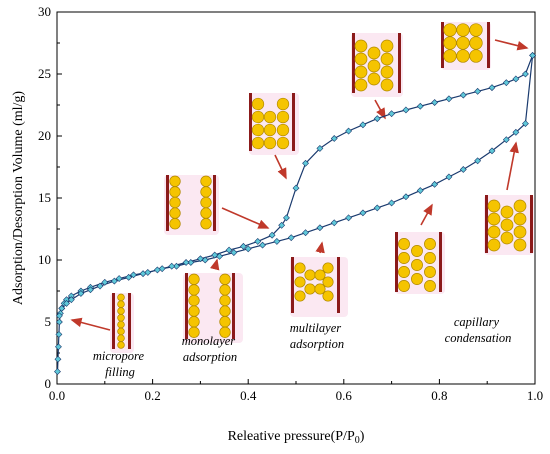 The width and height of the screenshot is (550, 454). I want to click on annotation-multilayer-adsorption: multilayer adsorption, so click(317, 336).